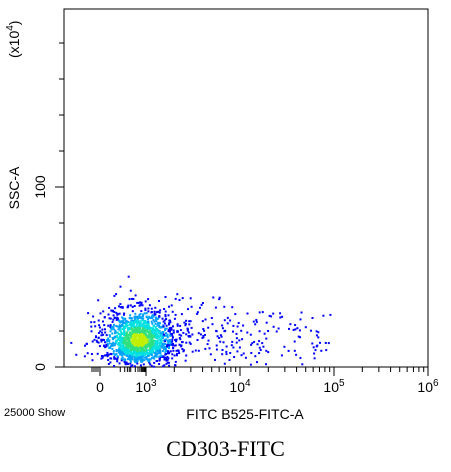 The height and width of the screenshot is (472, 451). What do you see at coordinates (100, 387) in the screenshot?
I see `x-tick-label: 0` at bounding box center [100, 387].